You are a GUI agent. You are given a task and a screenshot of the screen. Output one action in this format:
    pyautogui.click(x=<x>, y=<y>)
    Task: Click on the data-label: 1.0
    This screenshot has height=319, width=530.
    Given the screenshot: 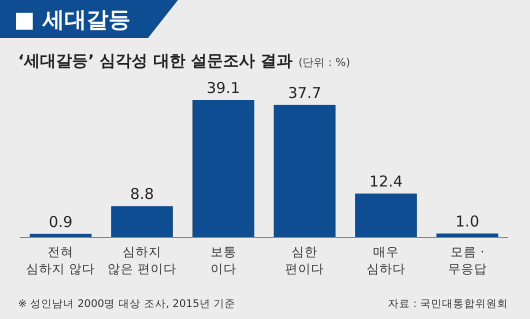 What is the action you would take?
    pyautogui.click(x=467, y=221)
    